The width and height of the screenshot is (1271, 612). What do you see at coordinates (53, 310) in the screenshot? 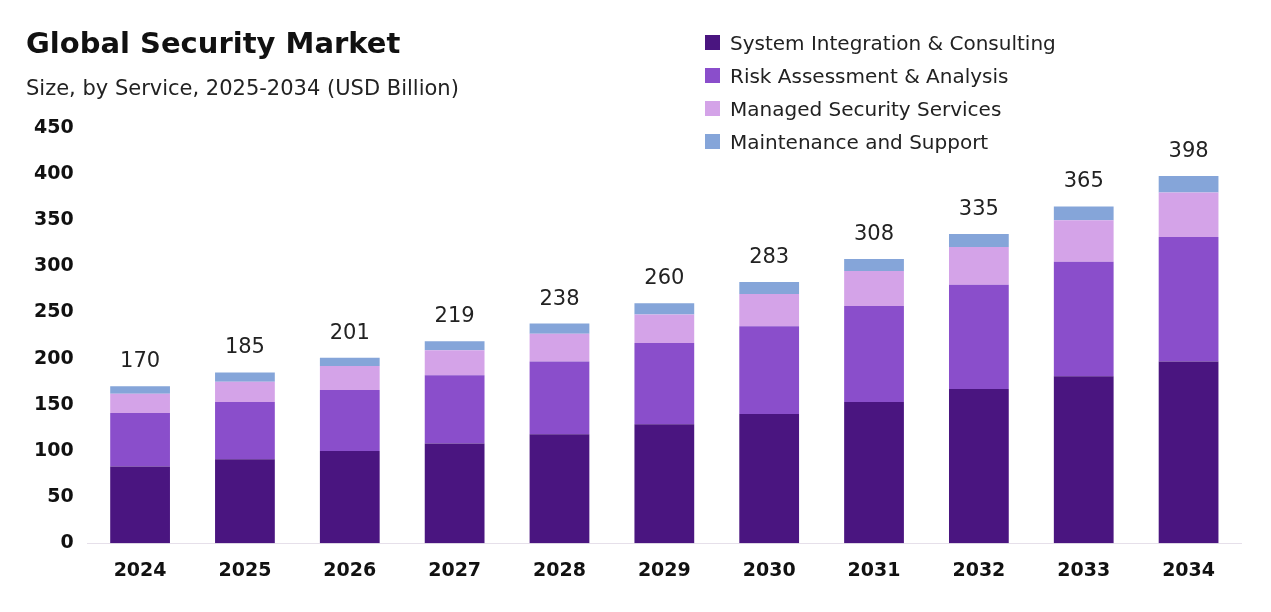
I see `y-tick-label: 250` at bounding box center [53, 310].